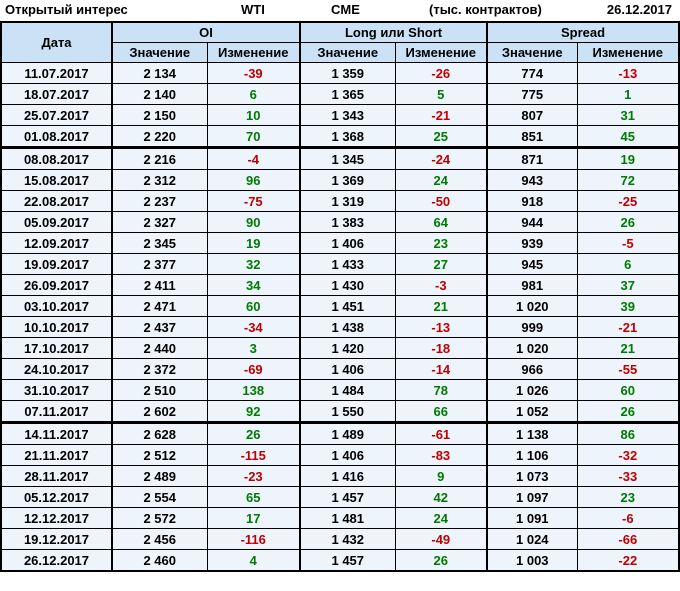 This screenshot has height=591, width=680. What do you see at coordinates (532, 222) in the screenshot?
I see `spread-value-cell: 944` at bounding box center [532, 222].